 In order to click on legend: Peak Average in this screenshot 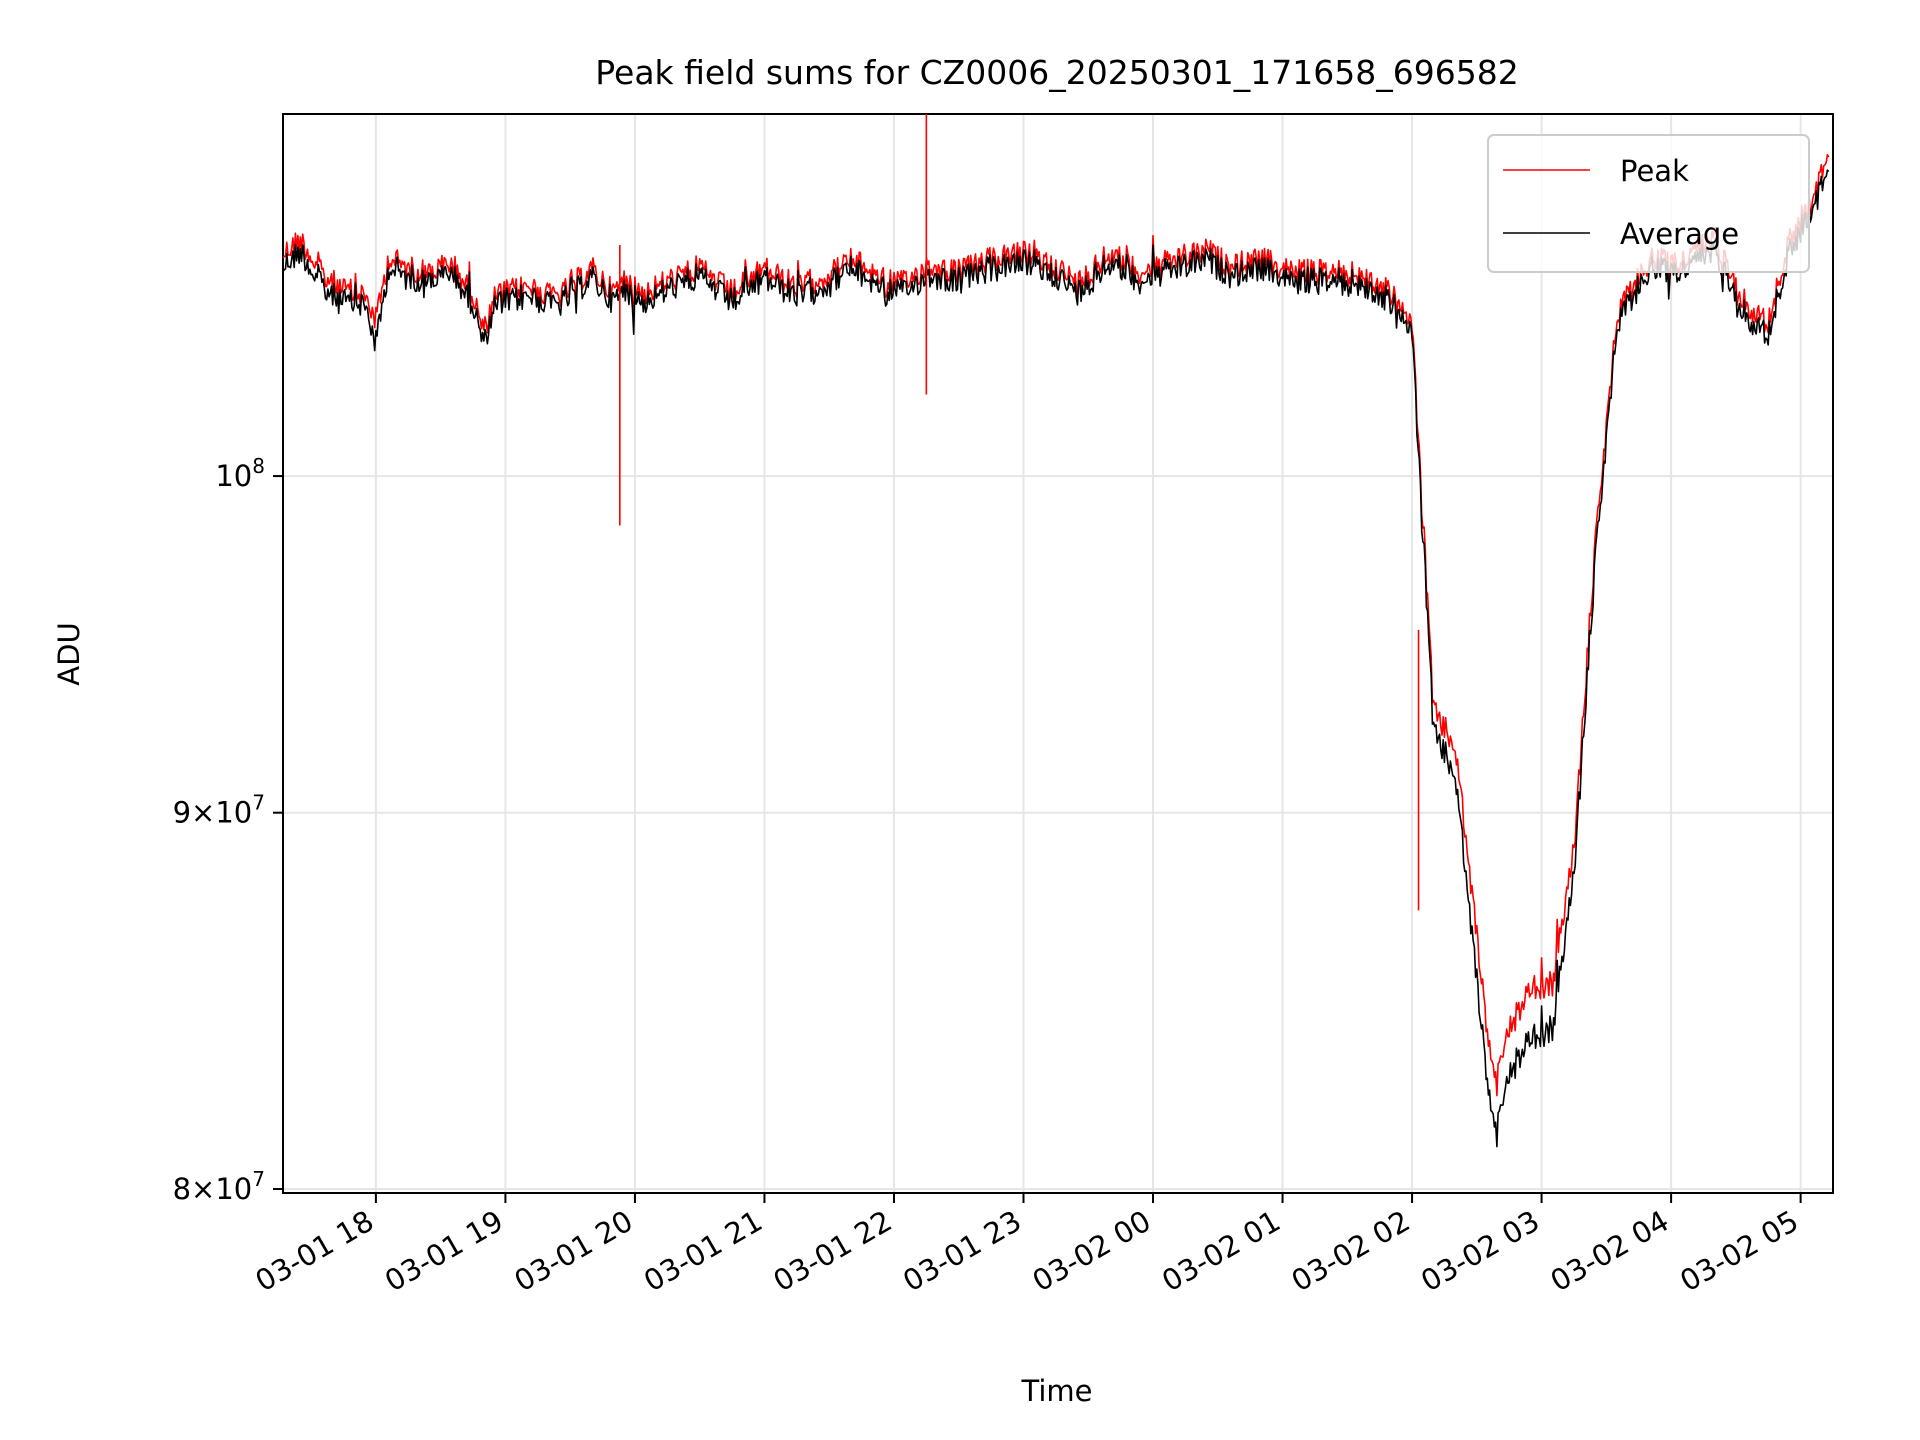, I will do `click(1648, 203)`.